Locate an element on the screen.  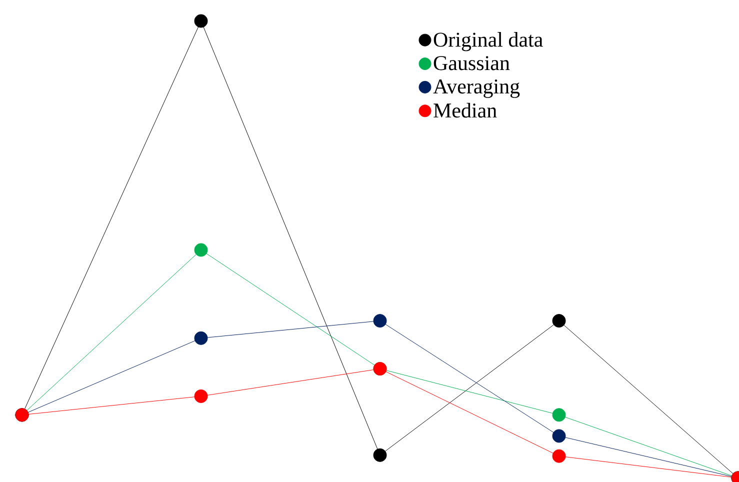
legend-label: Gaussian is located at coordinates (472, 63).